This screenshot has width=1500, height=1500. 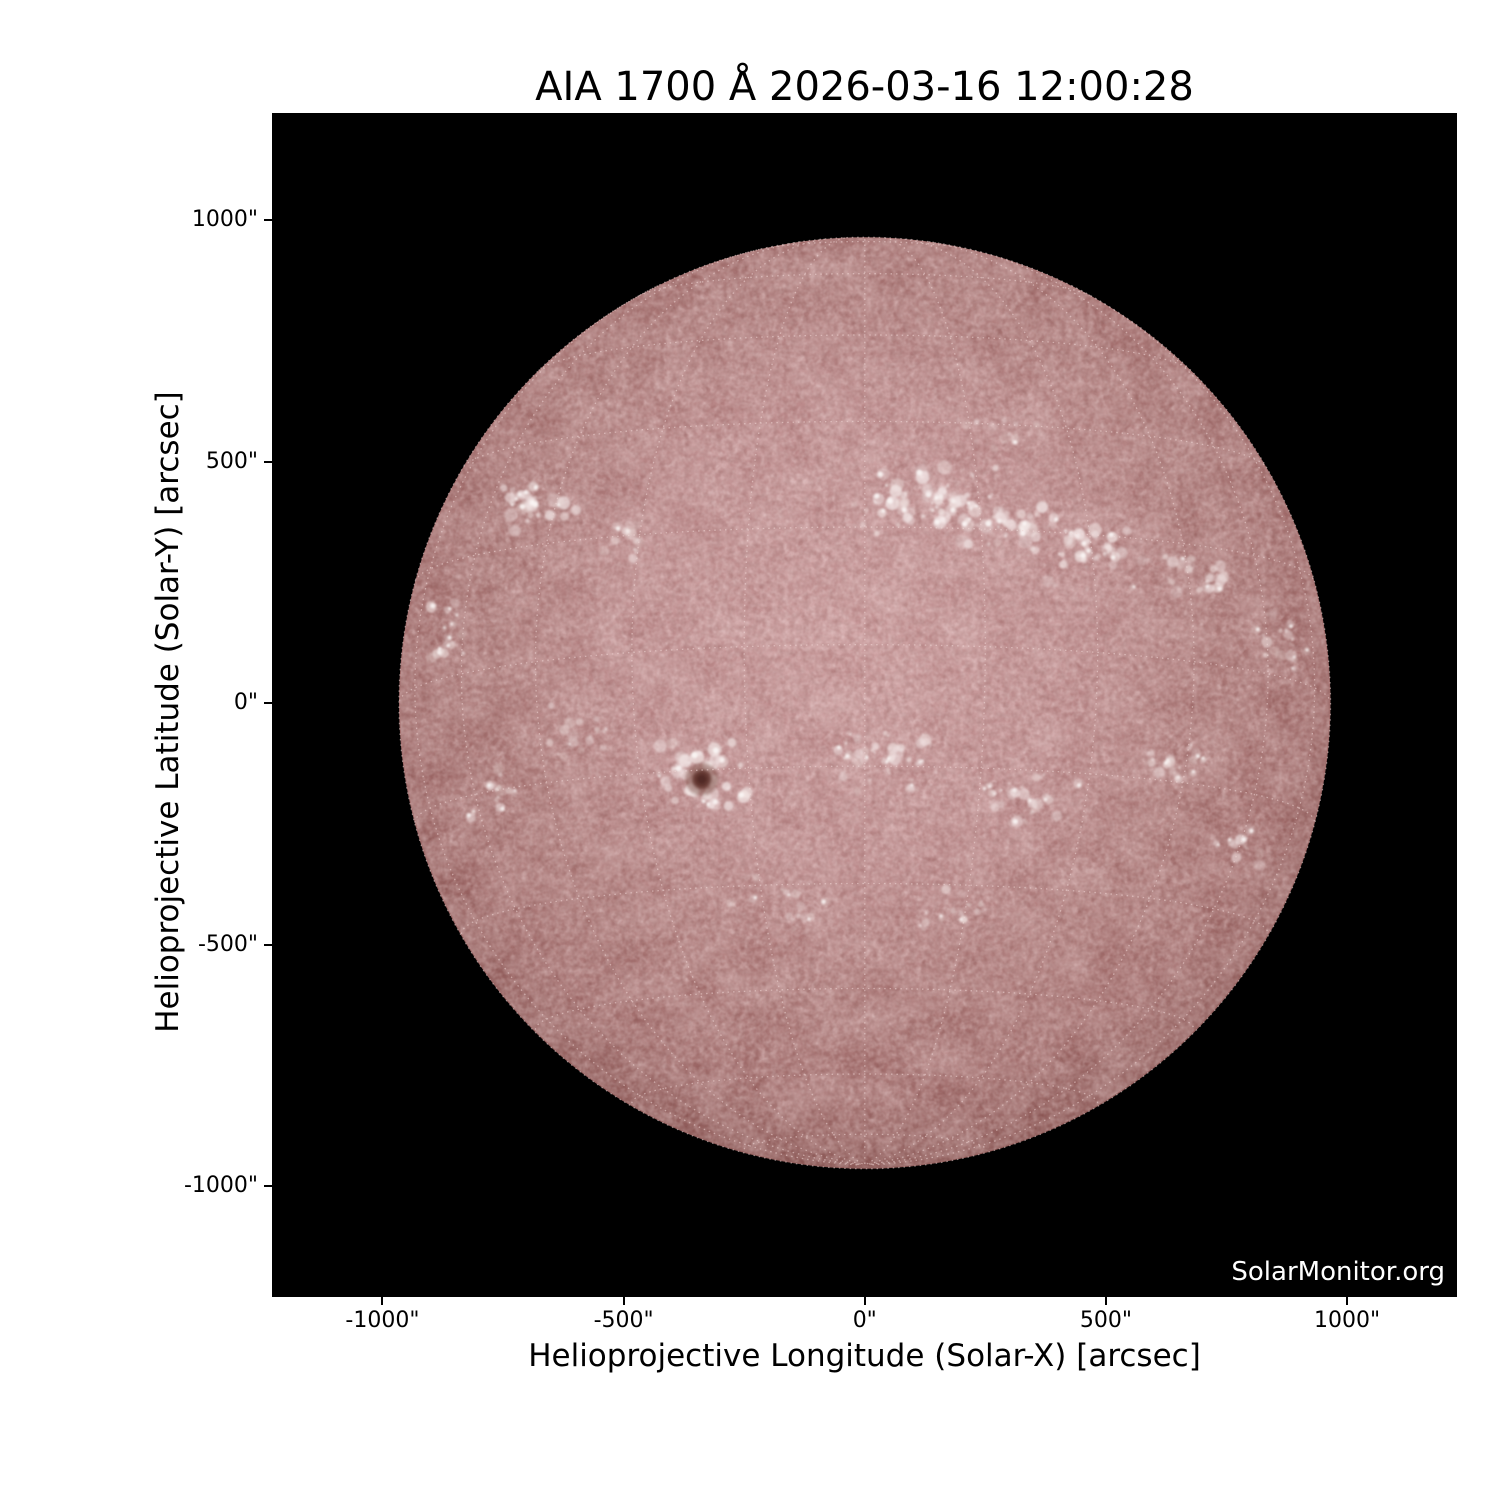 What do you see at coordinates (220, 1185) in the screenshot?
I see `y-tick-label: -1000"` at bounding box center [220, 1185].